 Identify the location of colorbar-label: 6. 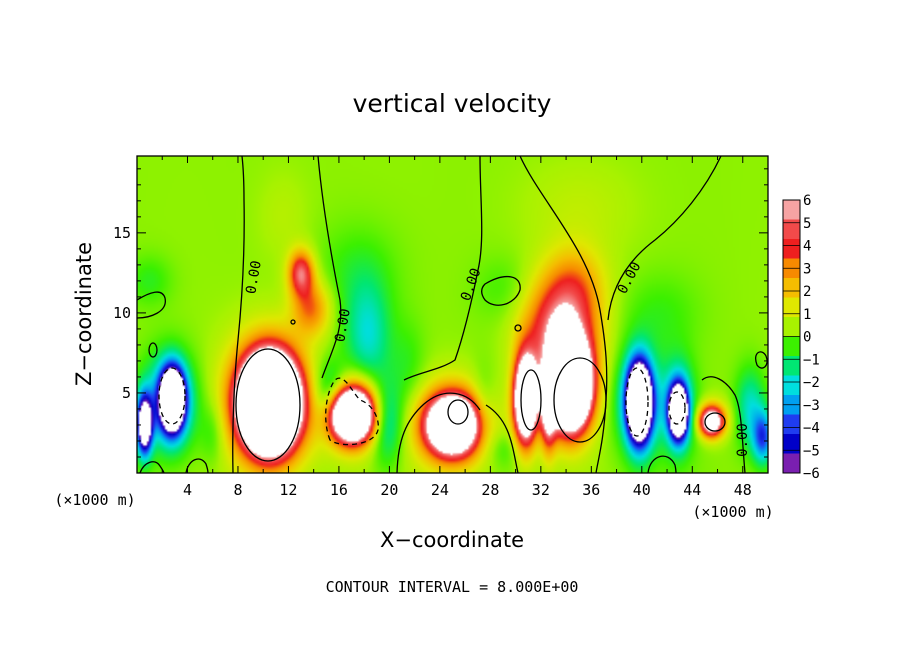
(807, 201).